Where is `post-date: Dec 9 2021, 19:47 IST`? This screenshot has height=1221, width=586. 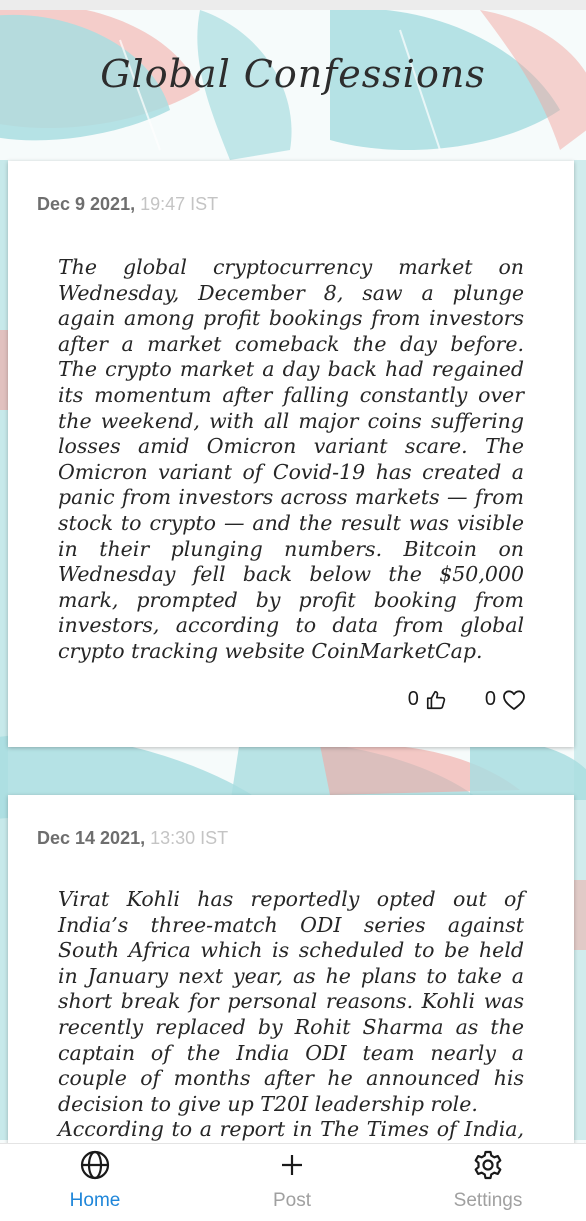 post-date: Dec 9 2021, 19:47 IST is located at coordinates (127, 204).